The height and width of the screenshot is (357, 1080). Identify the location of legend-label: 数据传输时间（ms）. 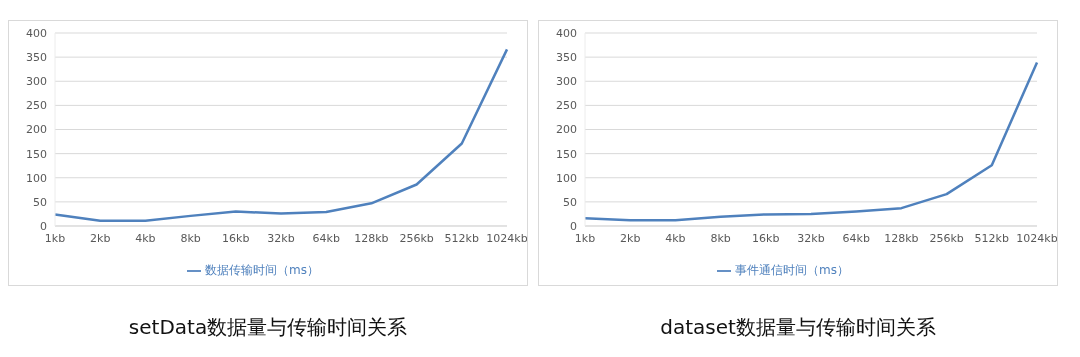
(262, 270).